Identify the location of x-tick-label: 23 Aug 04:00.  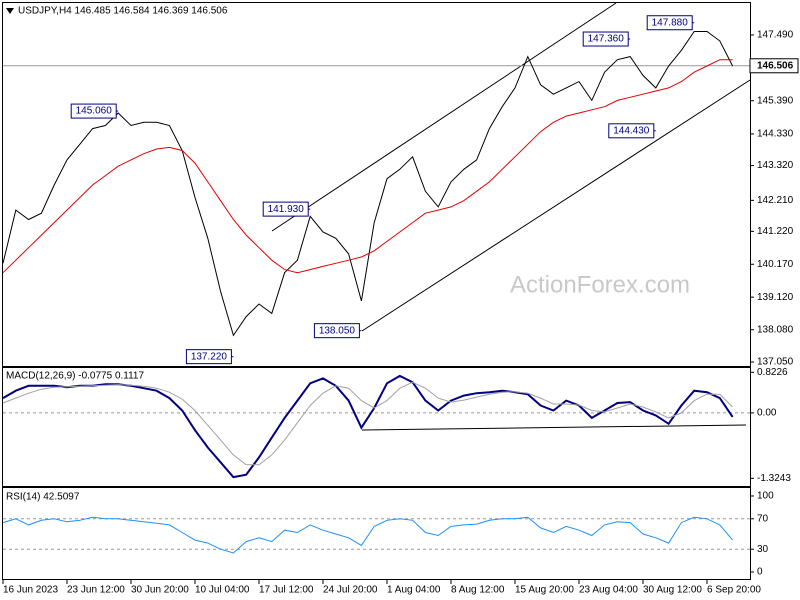
(608, 590).